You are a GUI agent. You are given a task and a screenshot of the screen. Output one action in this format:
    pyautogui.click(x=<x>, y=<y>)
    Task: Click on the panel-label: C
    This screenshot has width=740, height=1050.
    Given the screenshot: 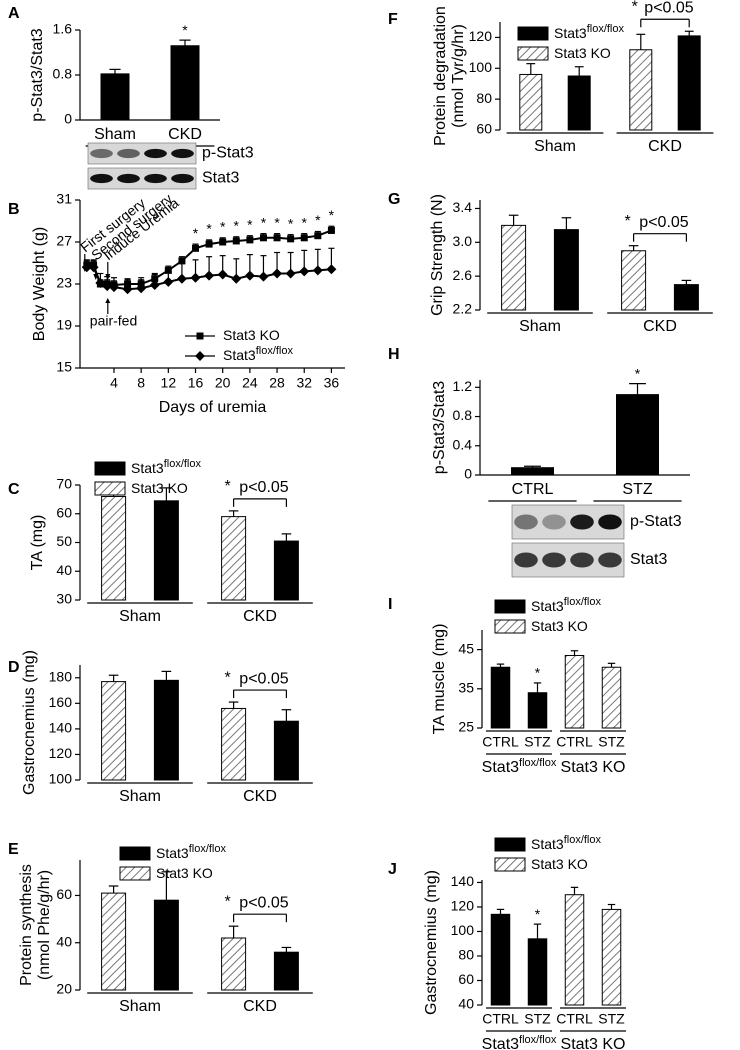 What is the action you would take?
    pyautogui.click(x=14, y=489)
    